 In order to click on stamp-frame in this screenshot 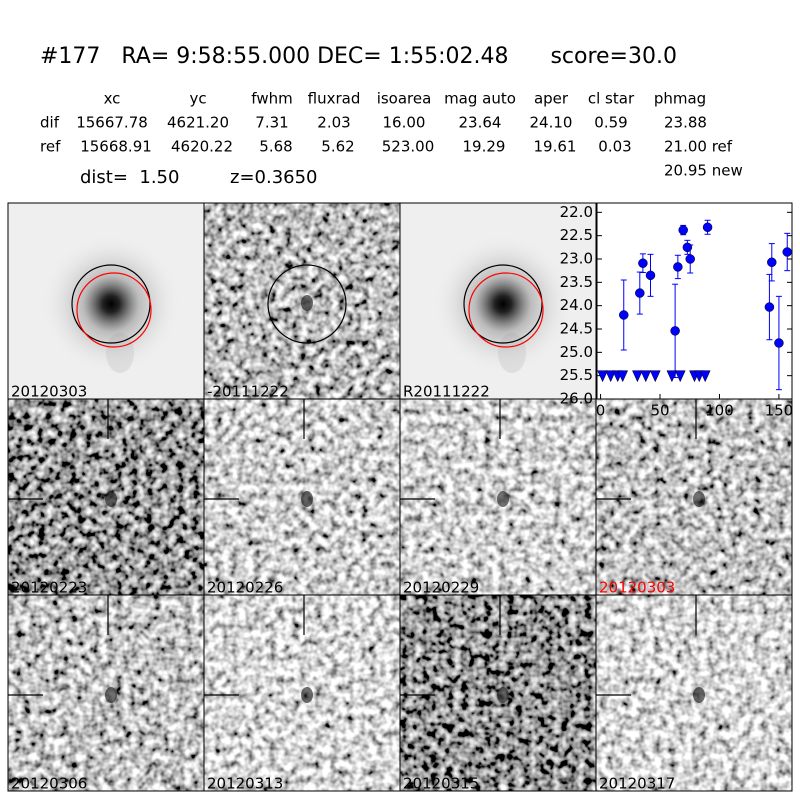, I will do `click(694, 693)`.